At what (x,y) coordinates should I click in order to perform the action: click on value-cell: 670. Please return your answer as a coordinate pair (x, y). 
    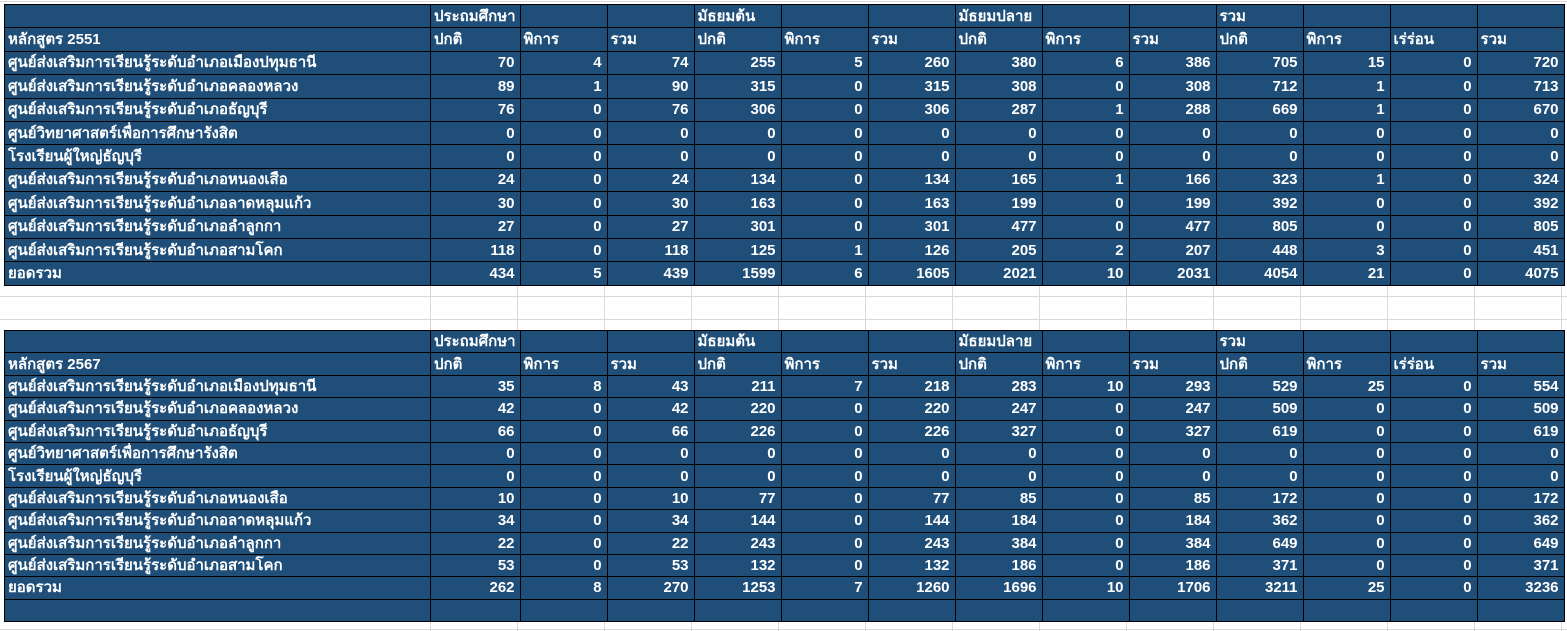
    Looking at the image, I should click on (1520, 109).